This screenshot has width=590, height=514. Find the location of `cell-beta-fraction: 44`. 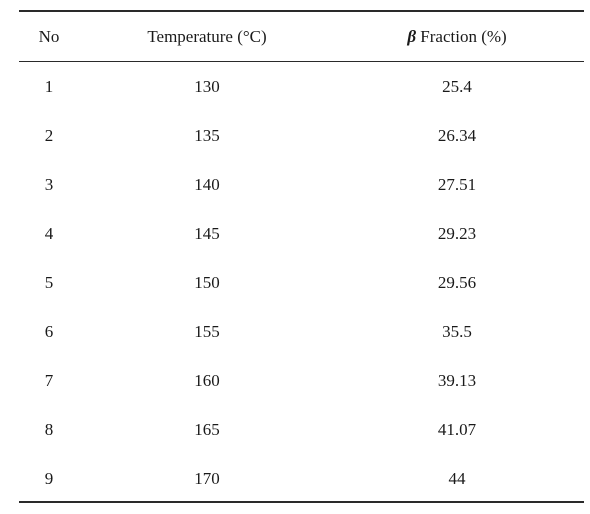

cell-beta-fraction: 44 is located at coordinates (457, 478).